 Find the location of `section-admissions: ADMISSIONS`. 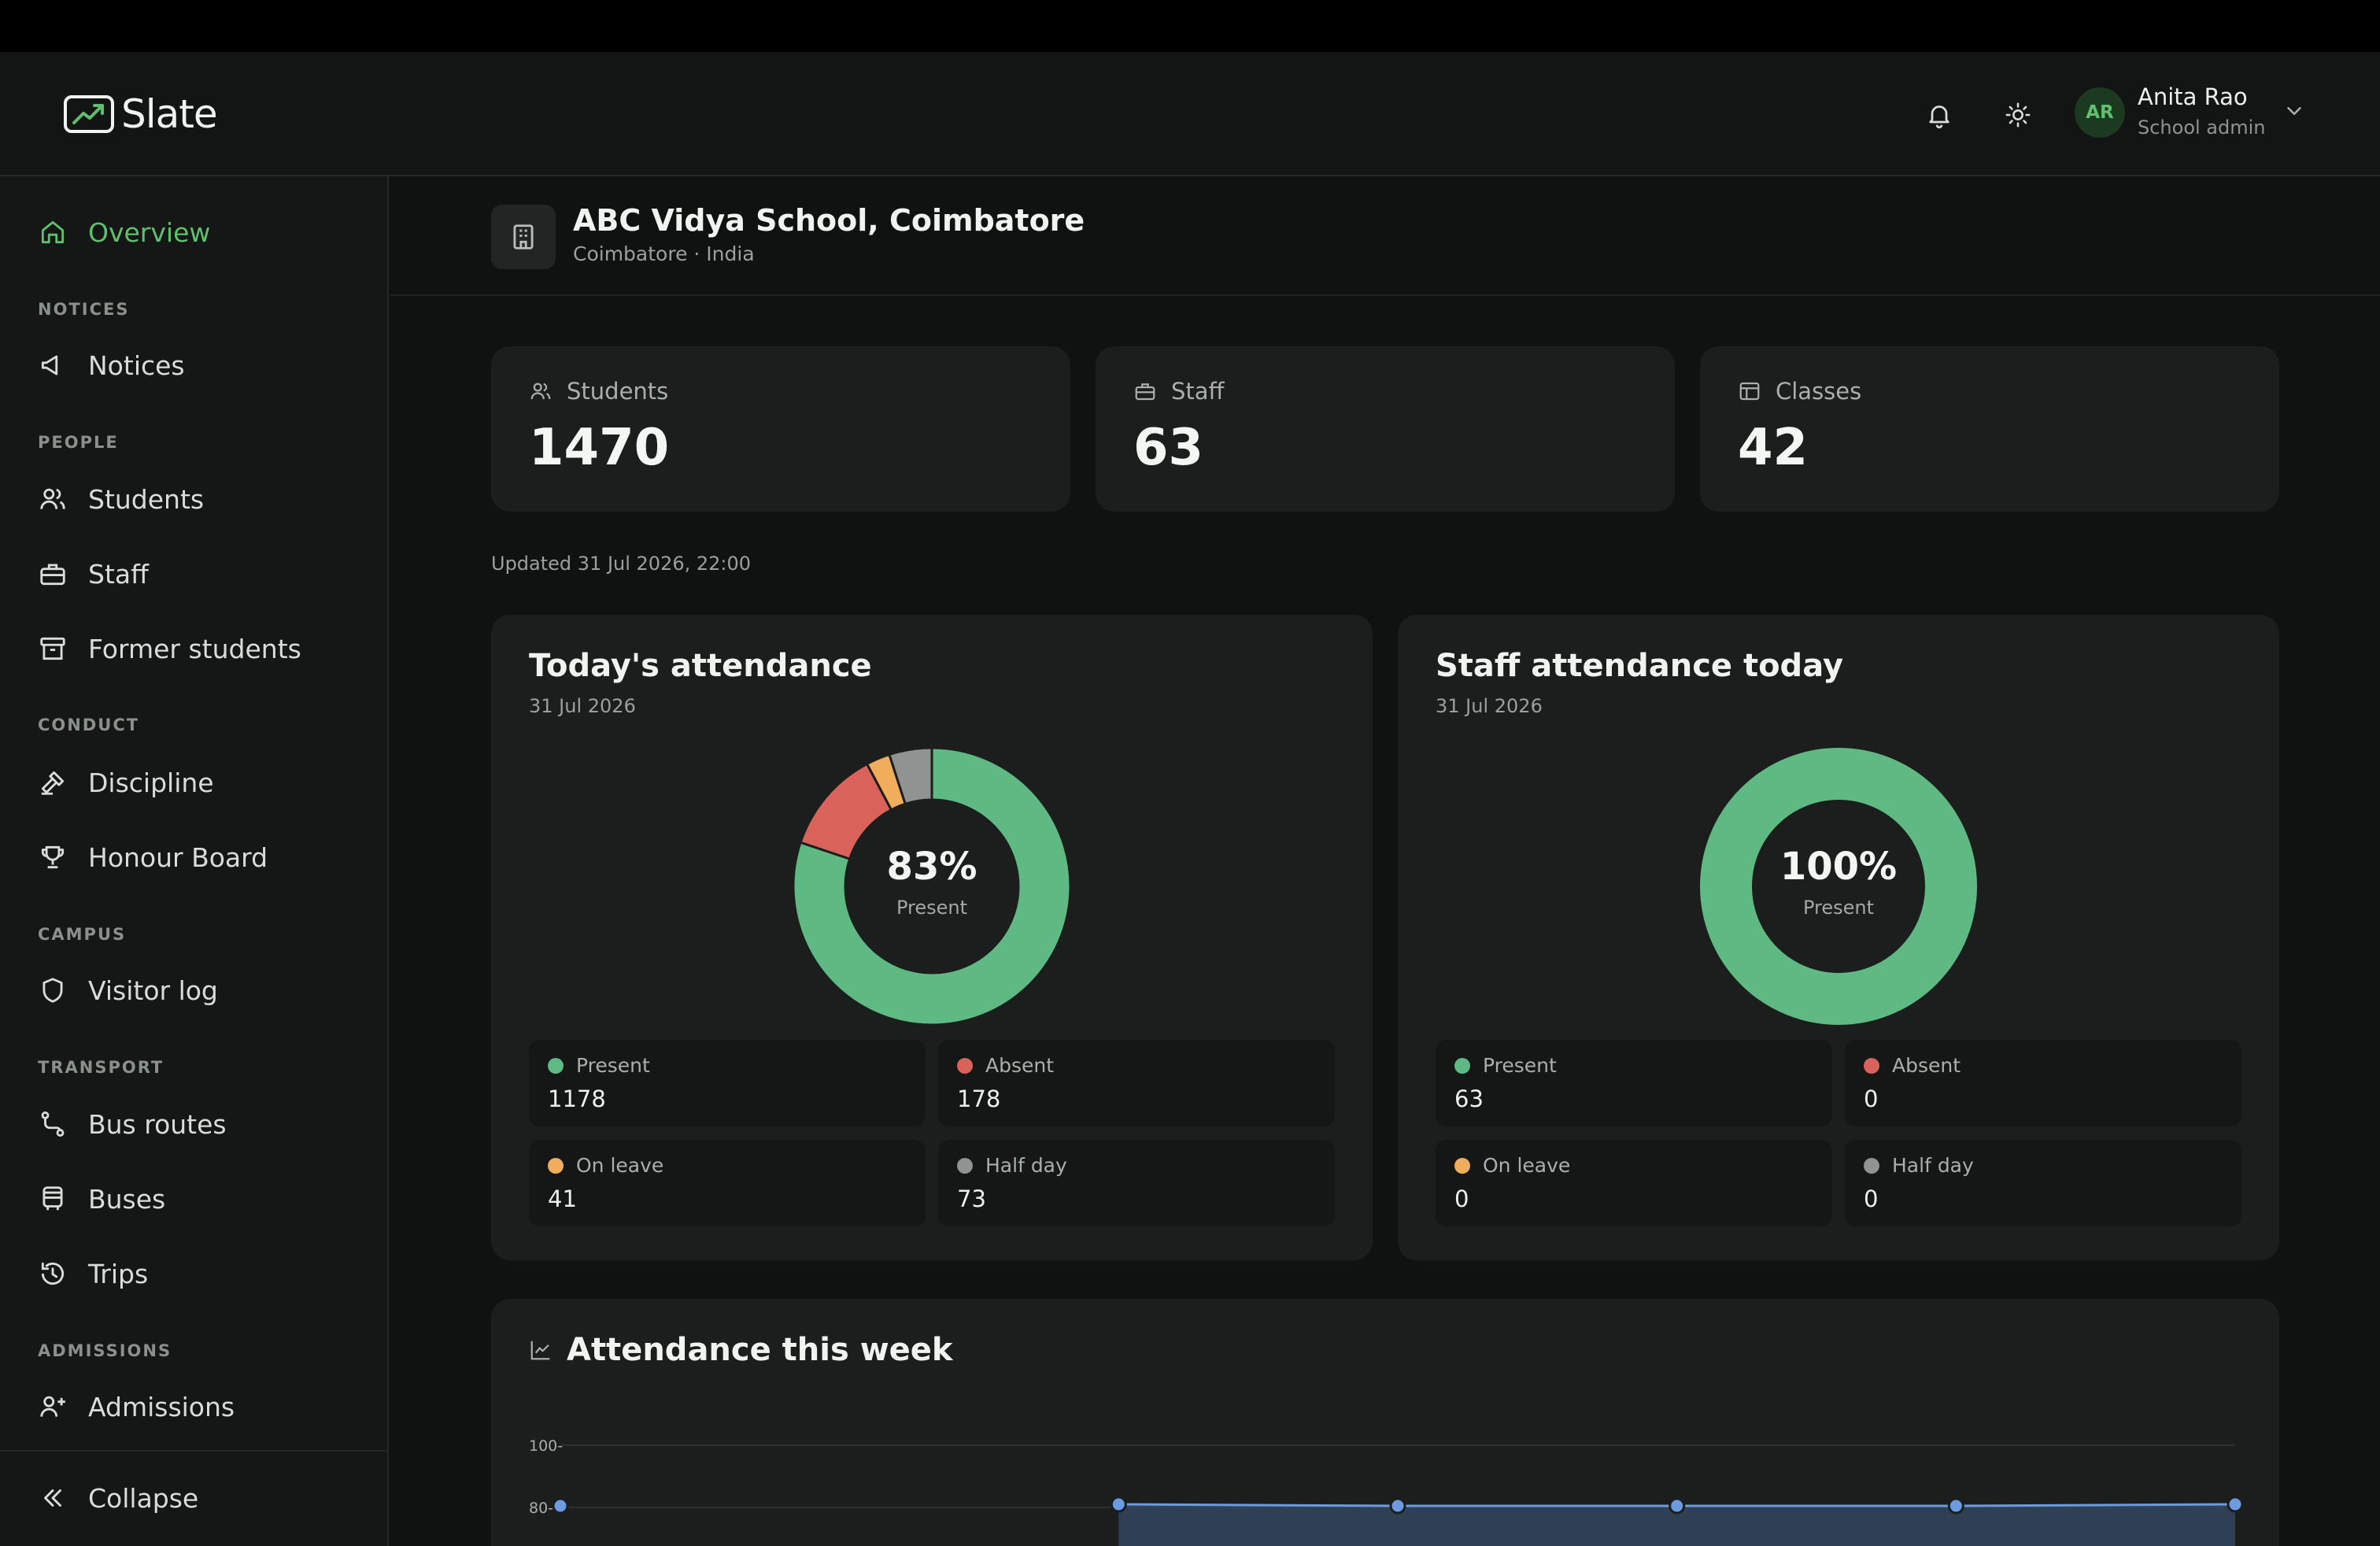

section-admissions: ADMISSIONS is located at coordinates (105, 1350).